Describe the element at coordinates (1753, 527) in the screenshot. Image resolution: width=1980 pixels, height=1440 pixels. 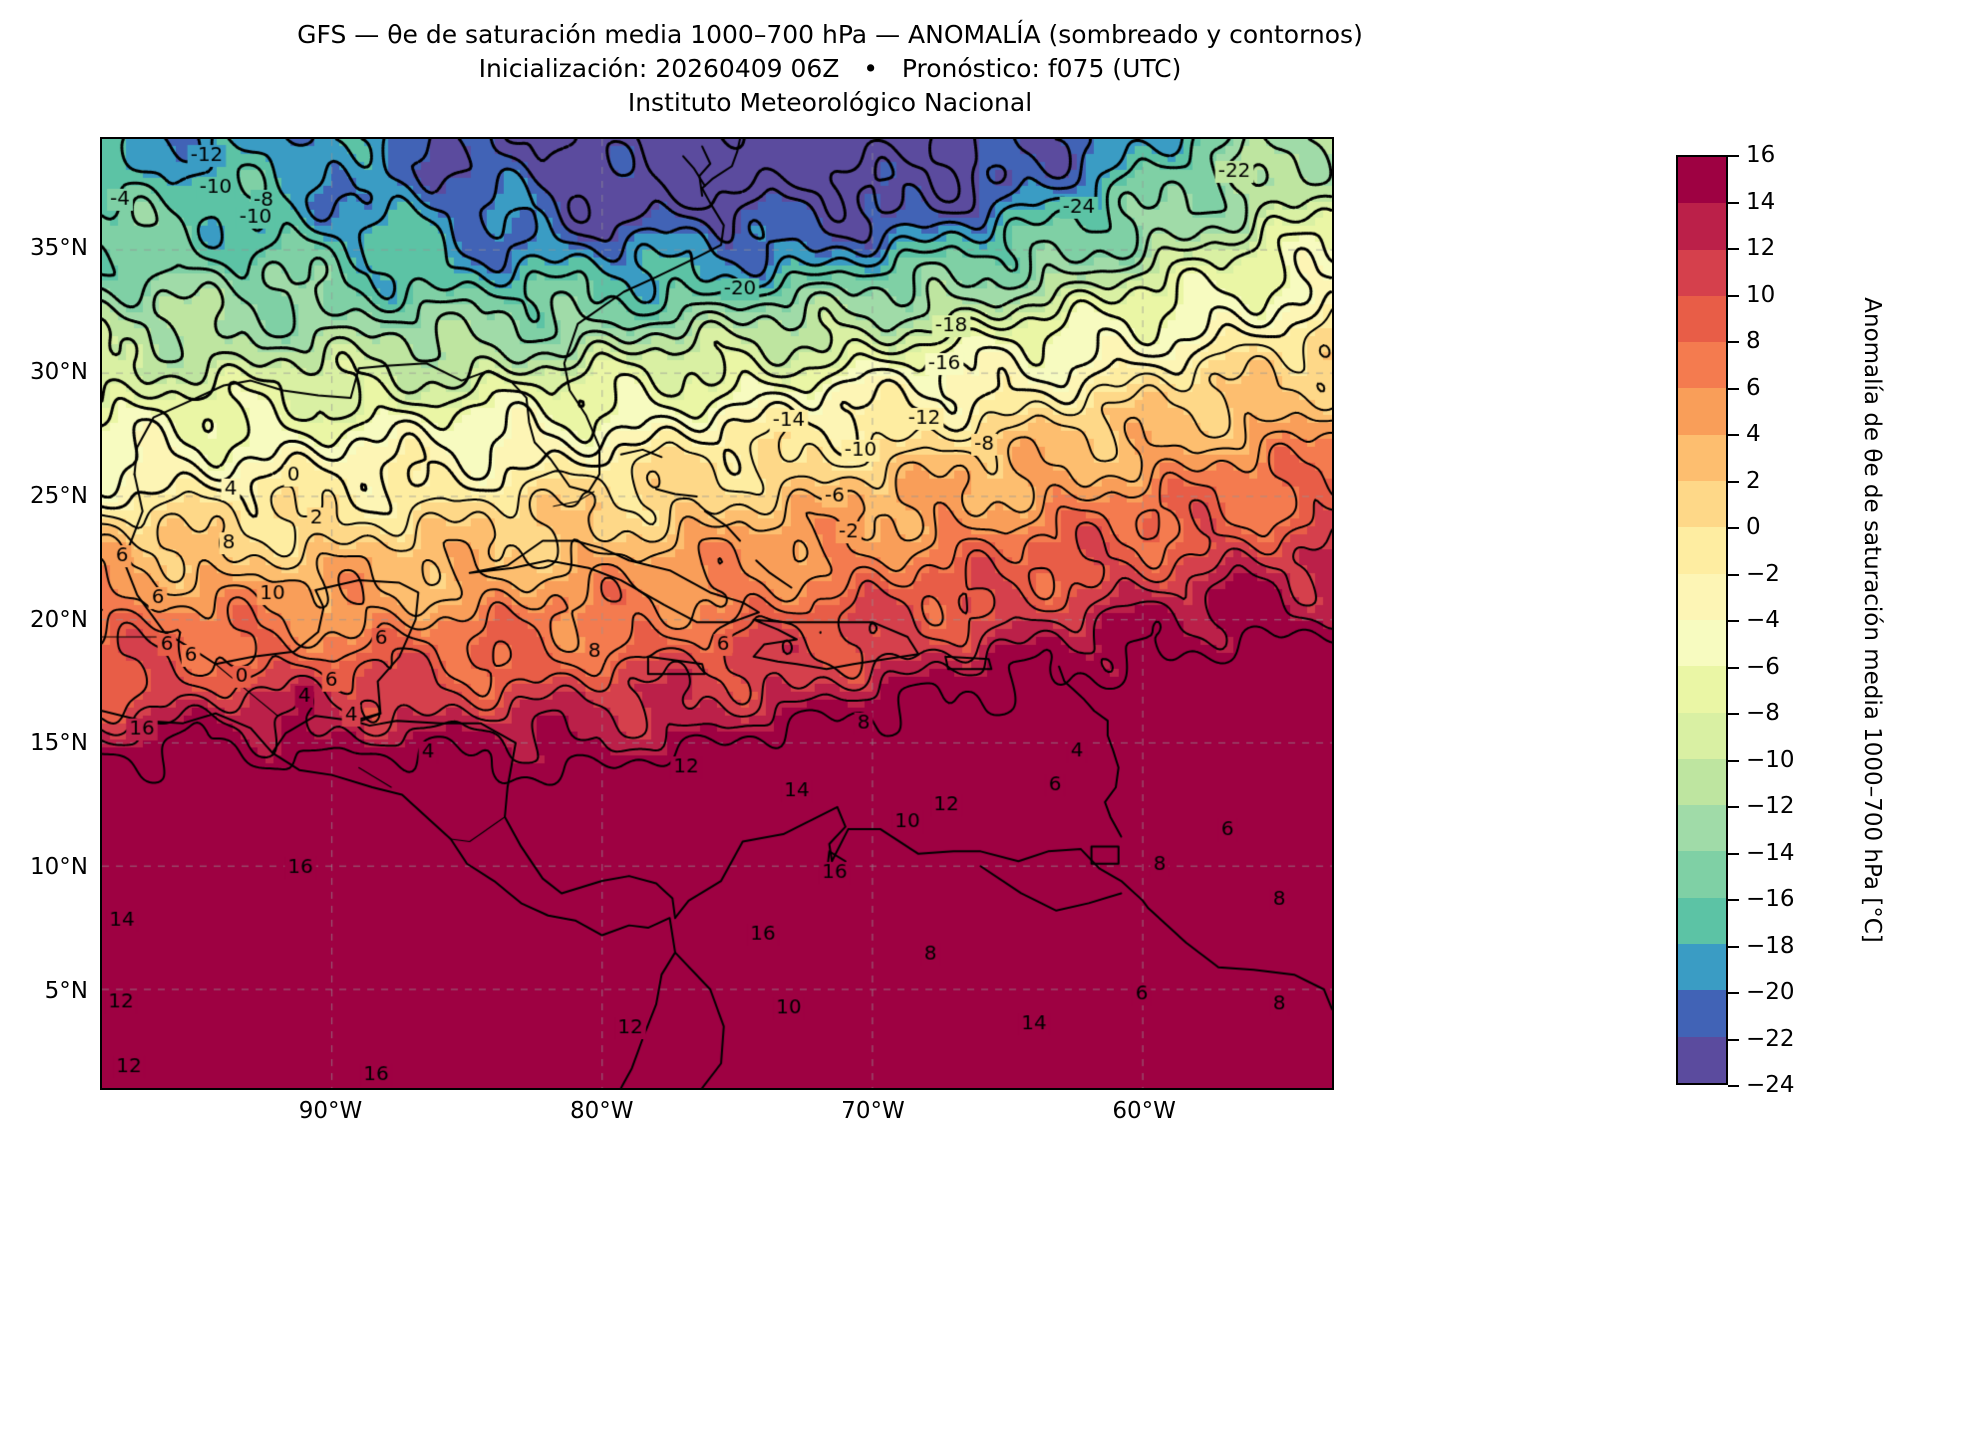
I see `colorbar-tick-label: 0` at that location.